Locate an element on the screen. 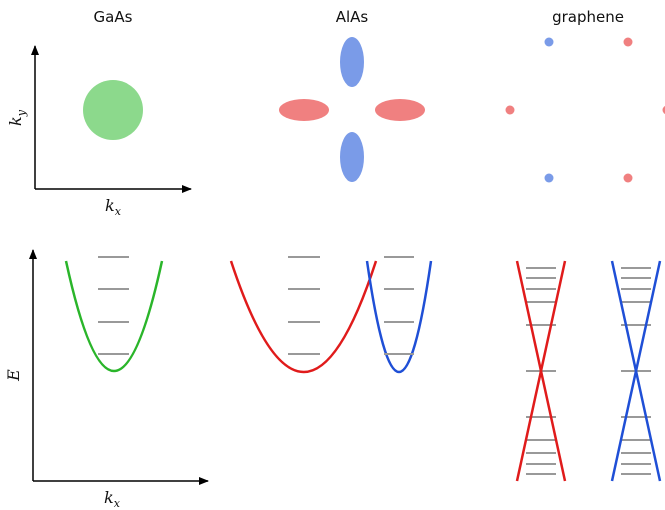  ky-base: k is located at coordinates (15, 121).